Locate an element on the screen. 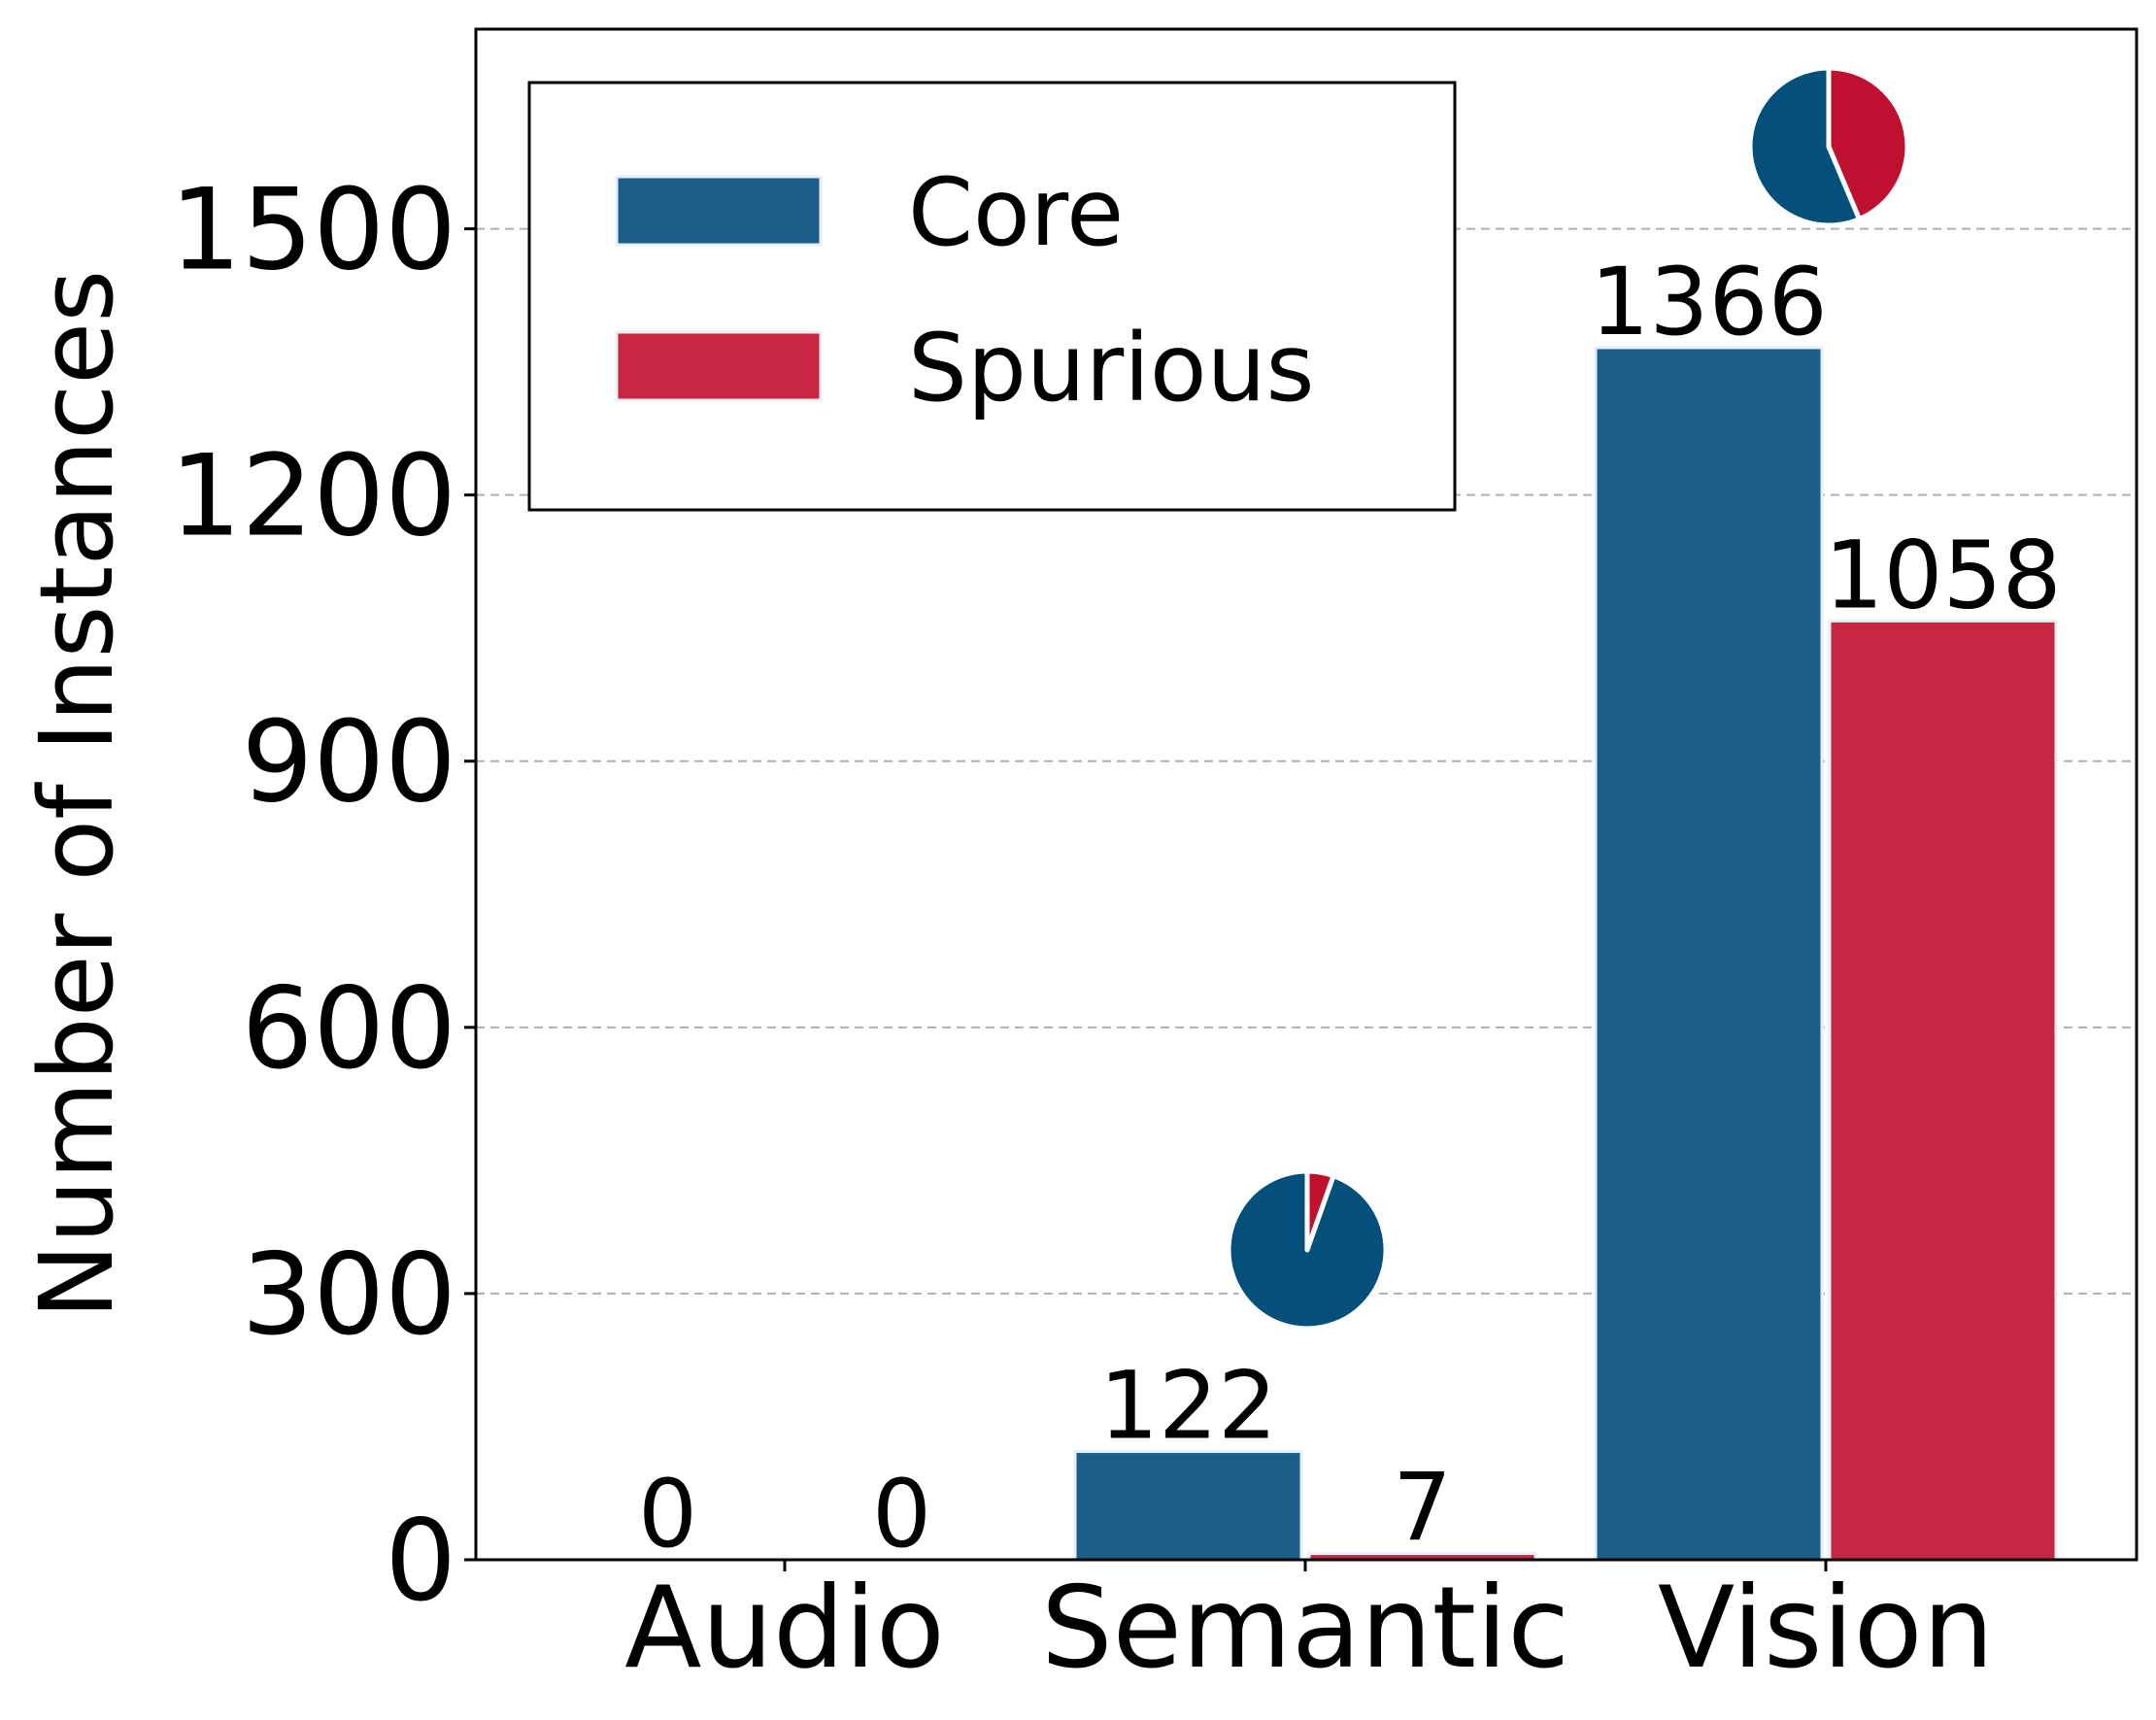 The width and height of the screenshot is (2156, 1720). value-label-spurious-audio: 0 is located at coordinates (901, 1514).